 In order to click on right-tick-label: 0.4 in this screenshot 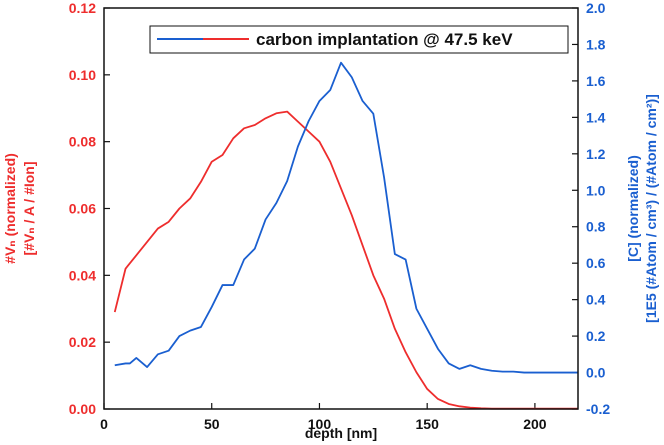, I will do `click(596, 300)`.